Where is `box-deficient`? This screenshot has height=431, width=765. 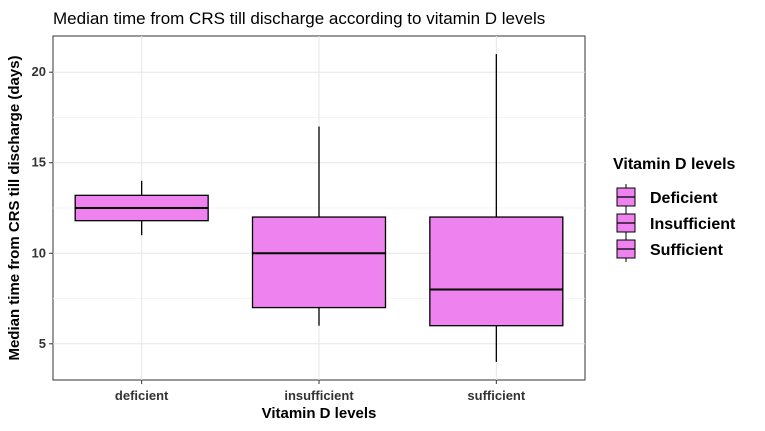
box-deficient is located at coordinates (141, 208).